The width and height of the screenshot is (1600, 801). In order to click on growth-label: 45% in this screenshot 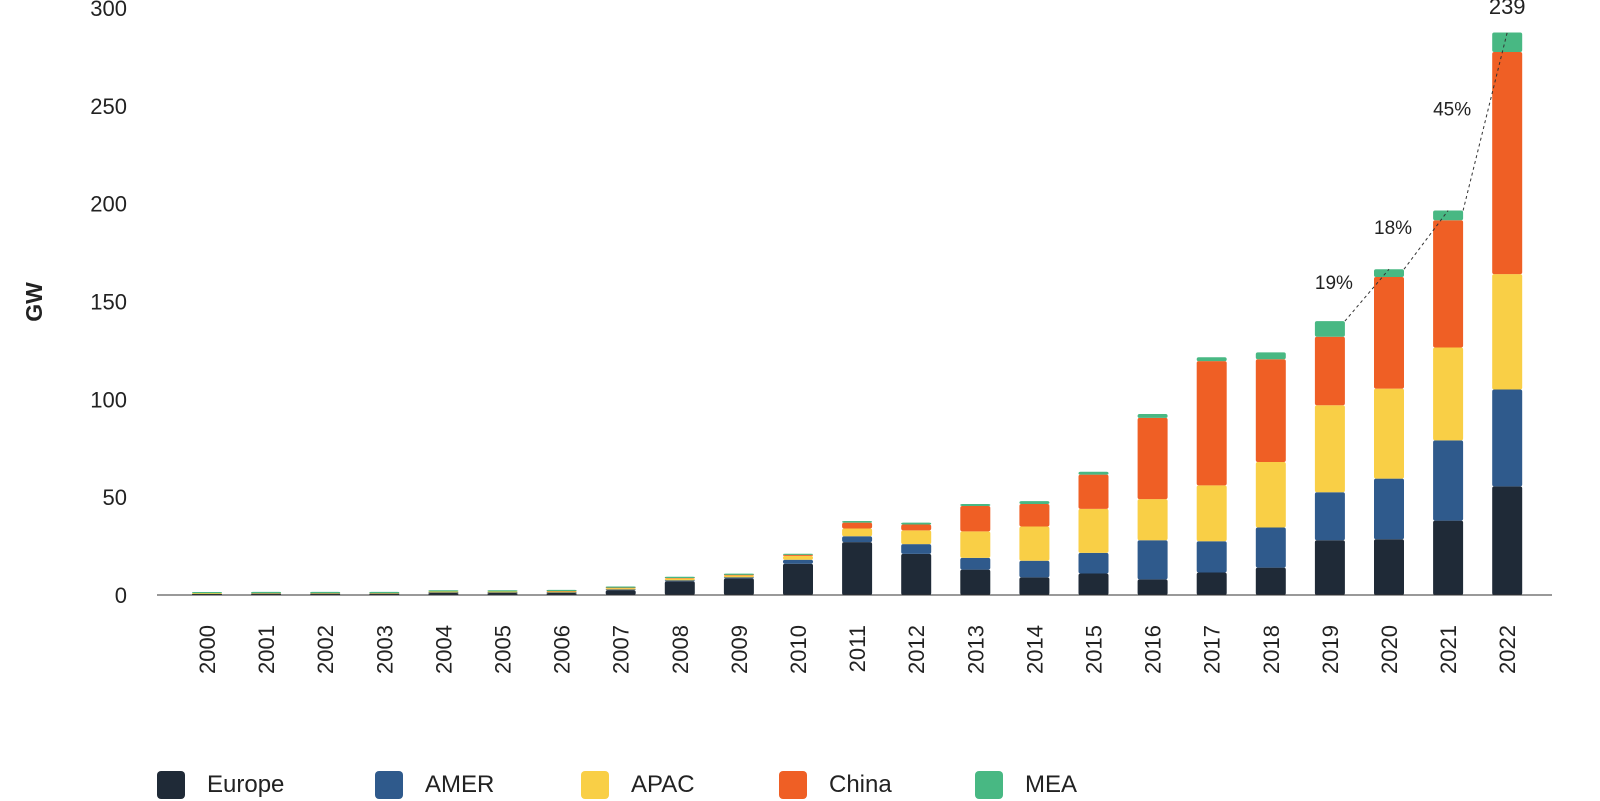, I will do `click(1452, 109)`.